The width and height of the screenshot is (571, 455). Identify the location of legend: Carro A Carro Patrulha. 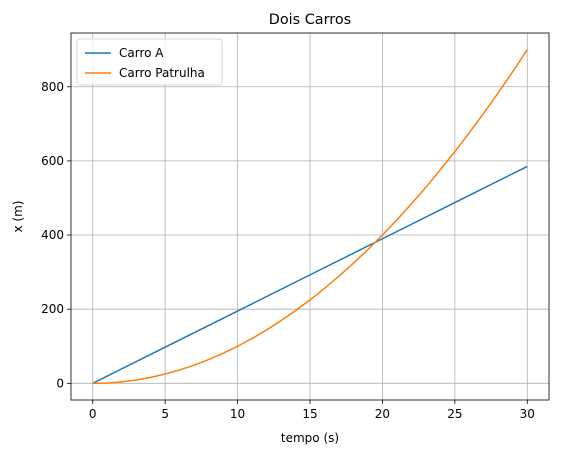
(149, 62).